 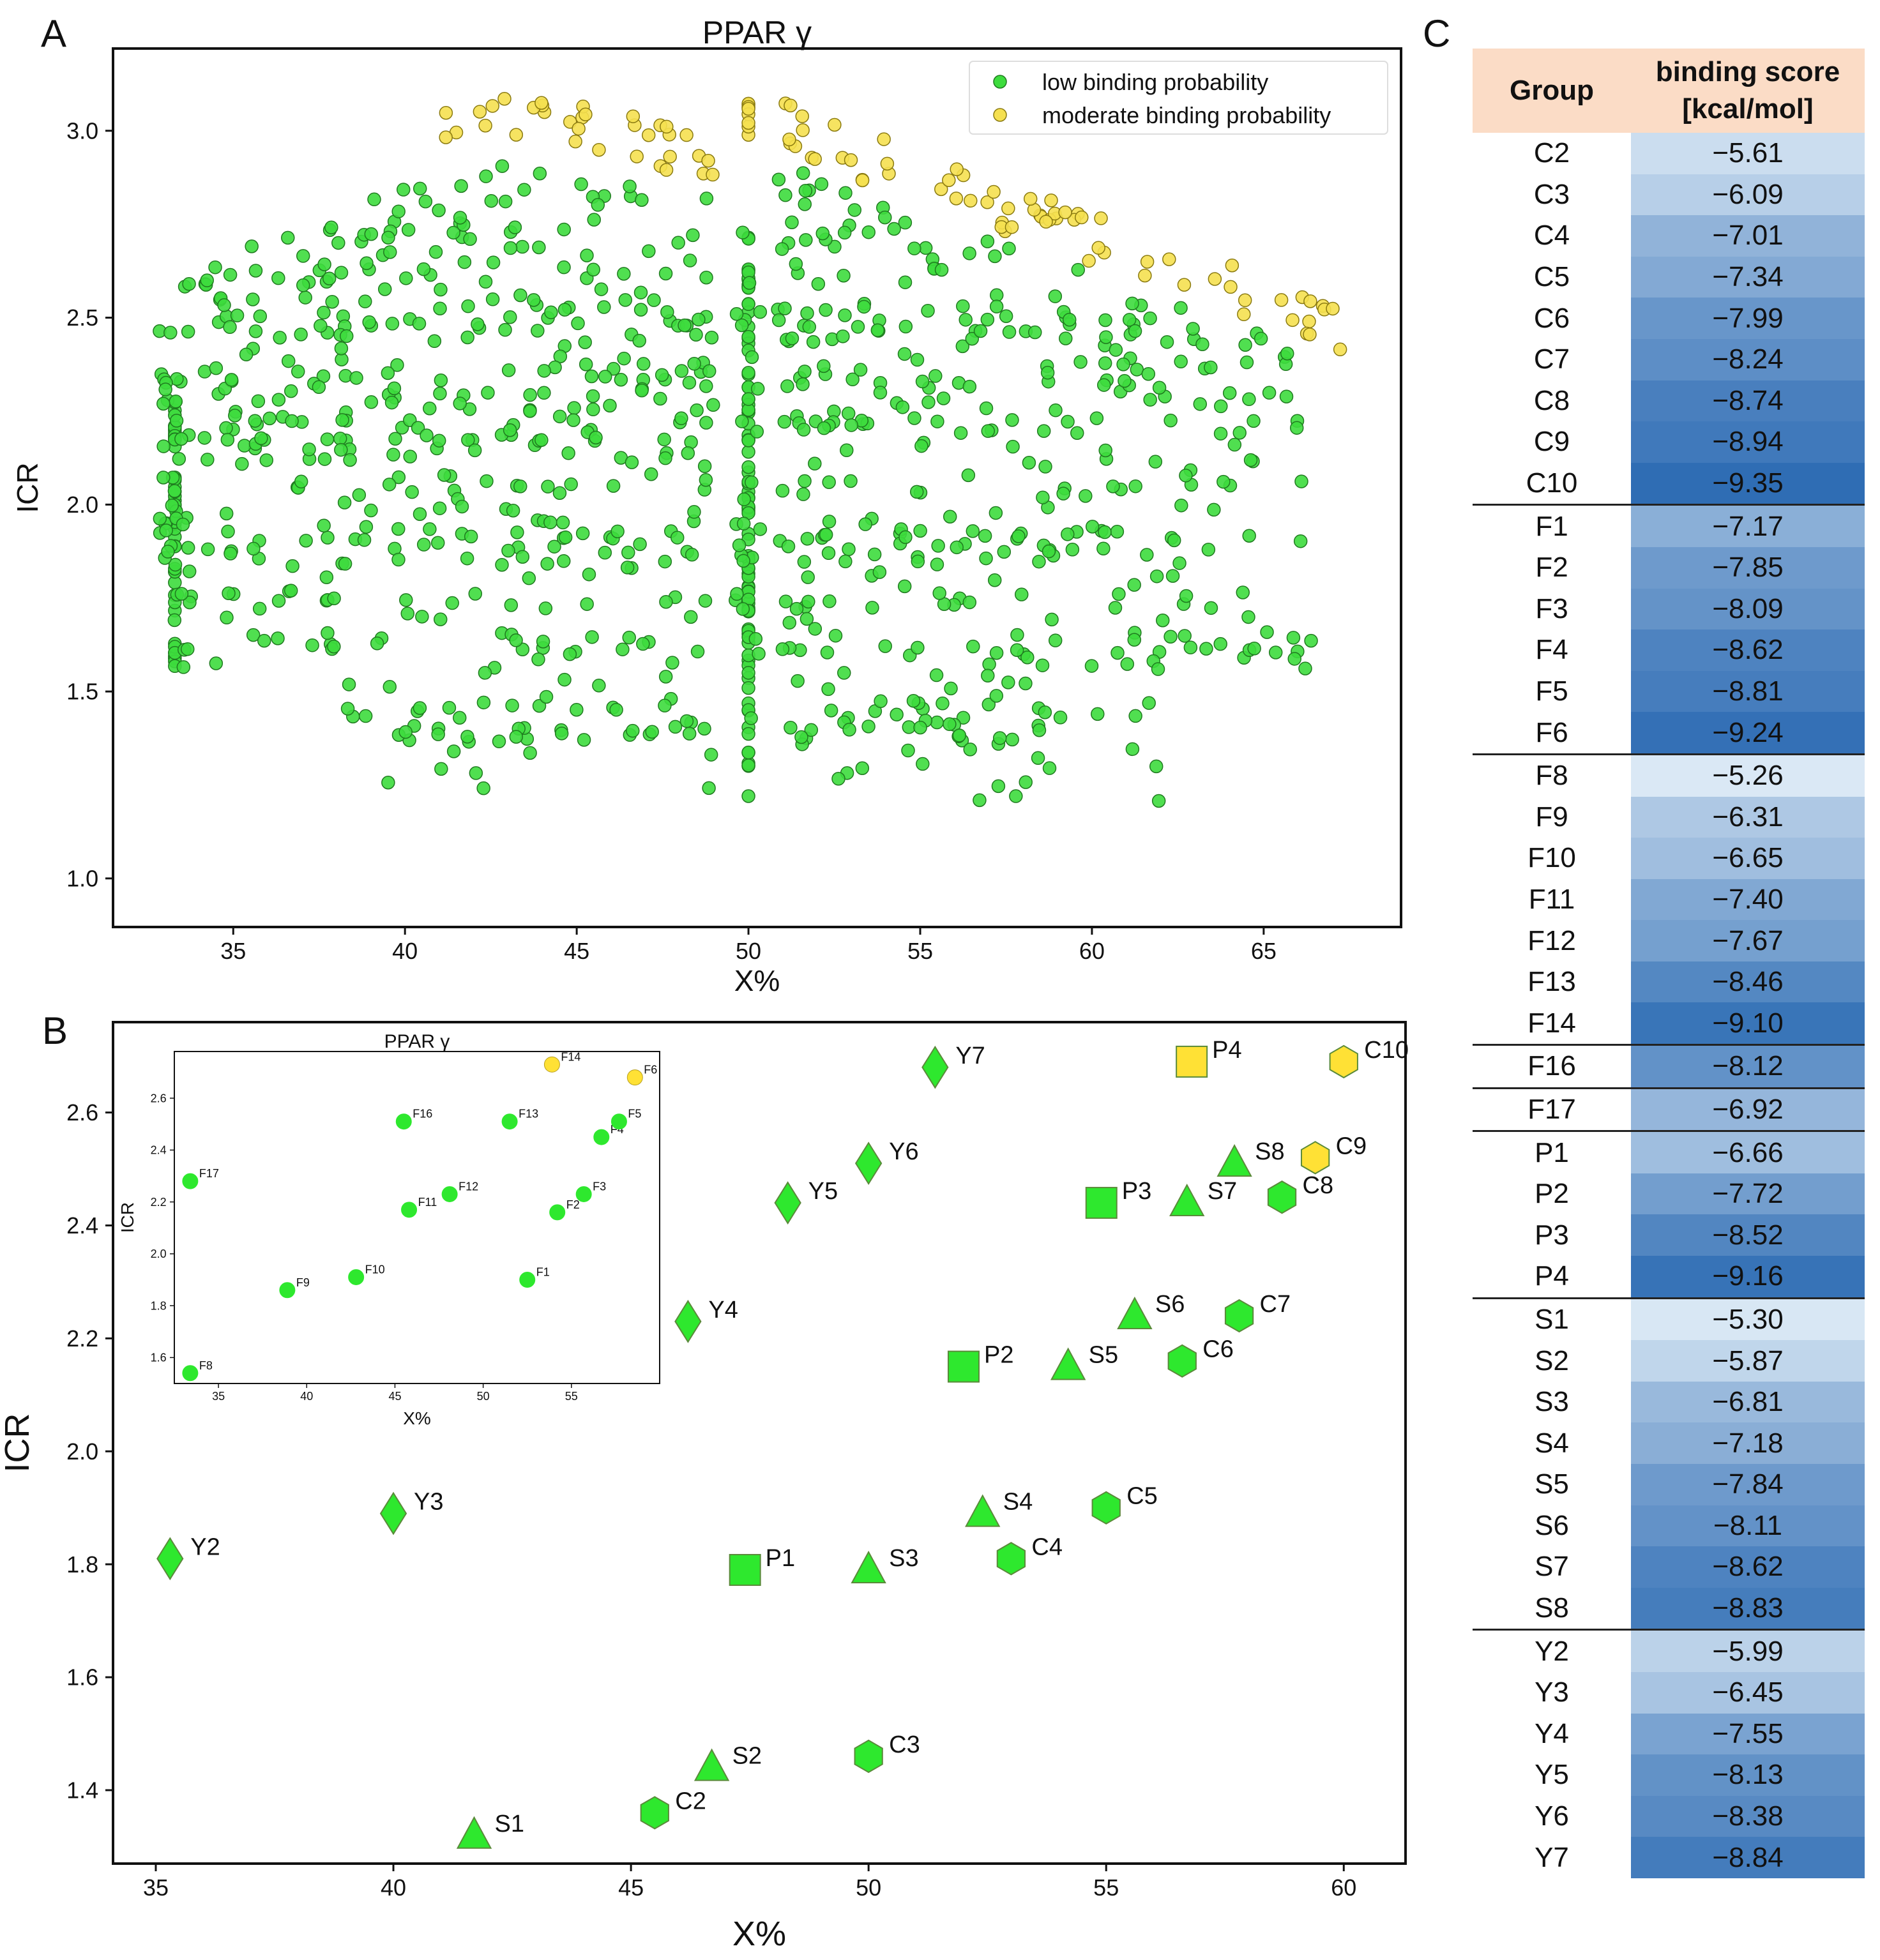 I want to click on marker-c6, so click(x=1182, y=1361).